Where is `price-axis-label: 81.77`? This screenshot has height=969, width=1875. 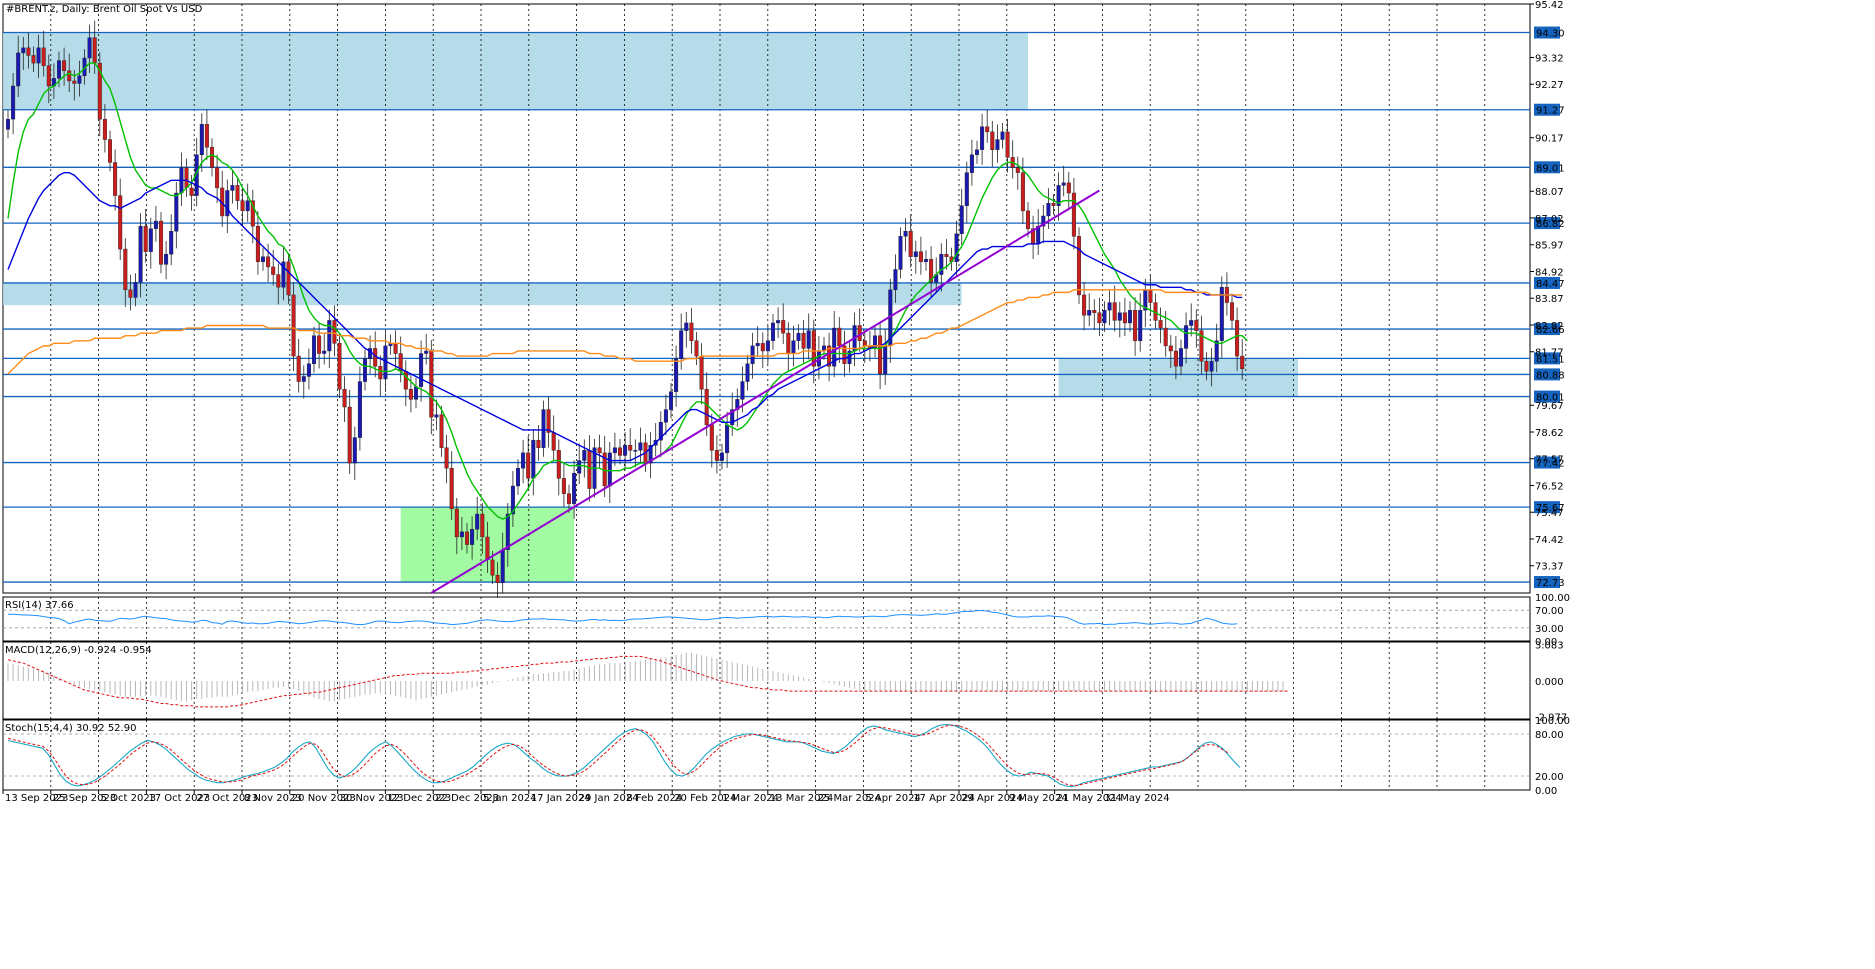
price-axis-label: 81.77 is located at coordinates (1549, 353).